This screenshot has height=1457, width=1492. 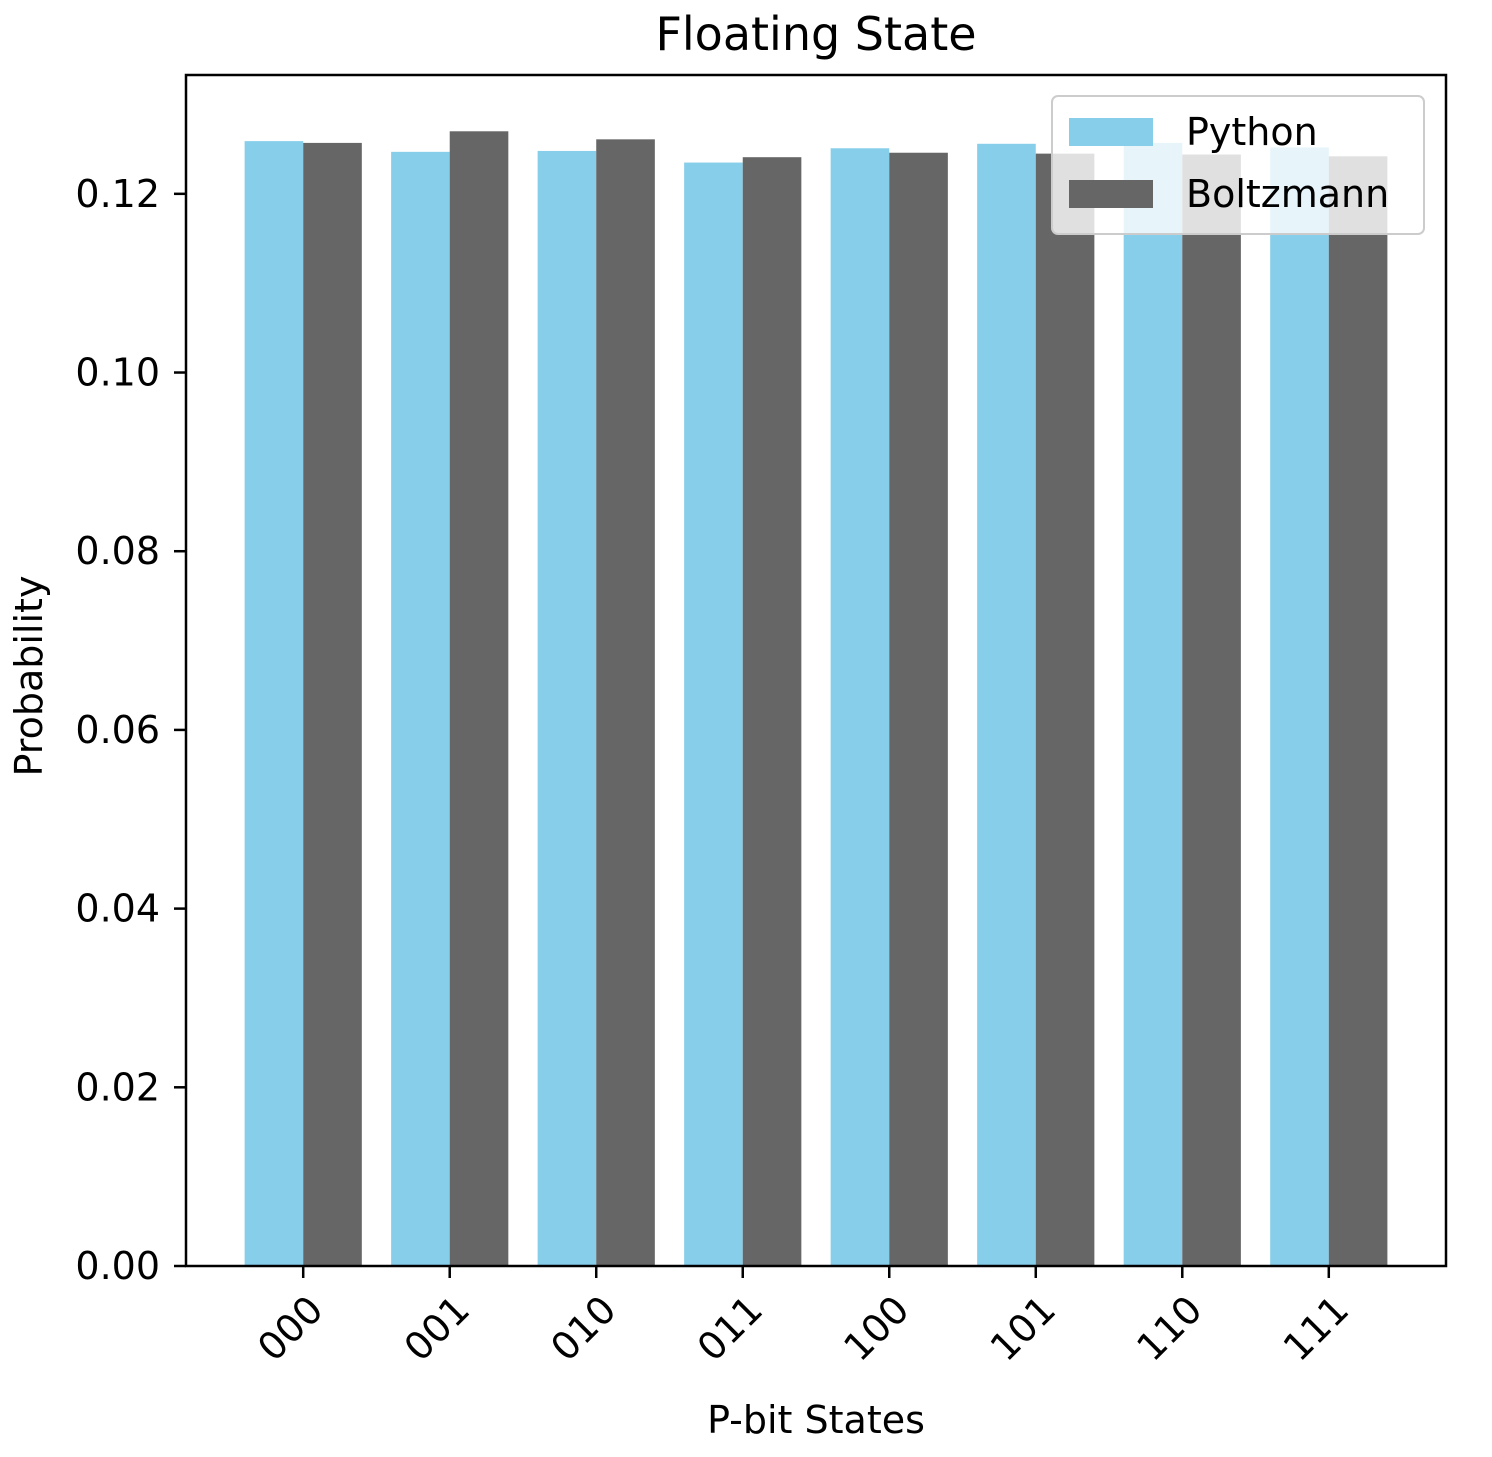 I want to click on x-tick-label: 111, so click(x=1316, y=1328).